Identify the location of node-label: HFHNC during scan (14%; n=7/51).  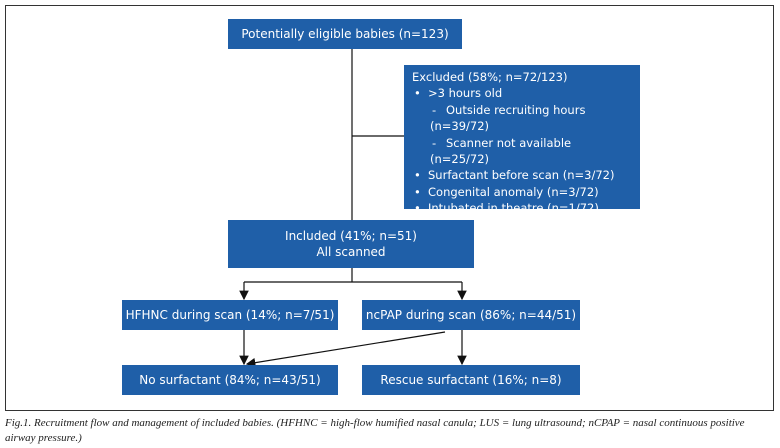
(230, 315).